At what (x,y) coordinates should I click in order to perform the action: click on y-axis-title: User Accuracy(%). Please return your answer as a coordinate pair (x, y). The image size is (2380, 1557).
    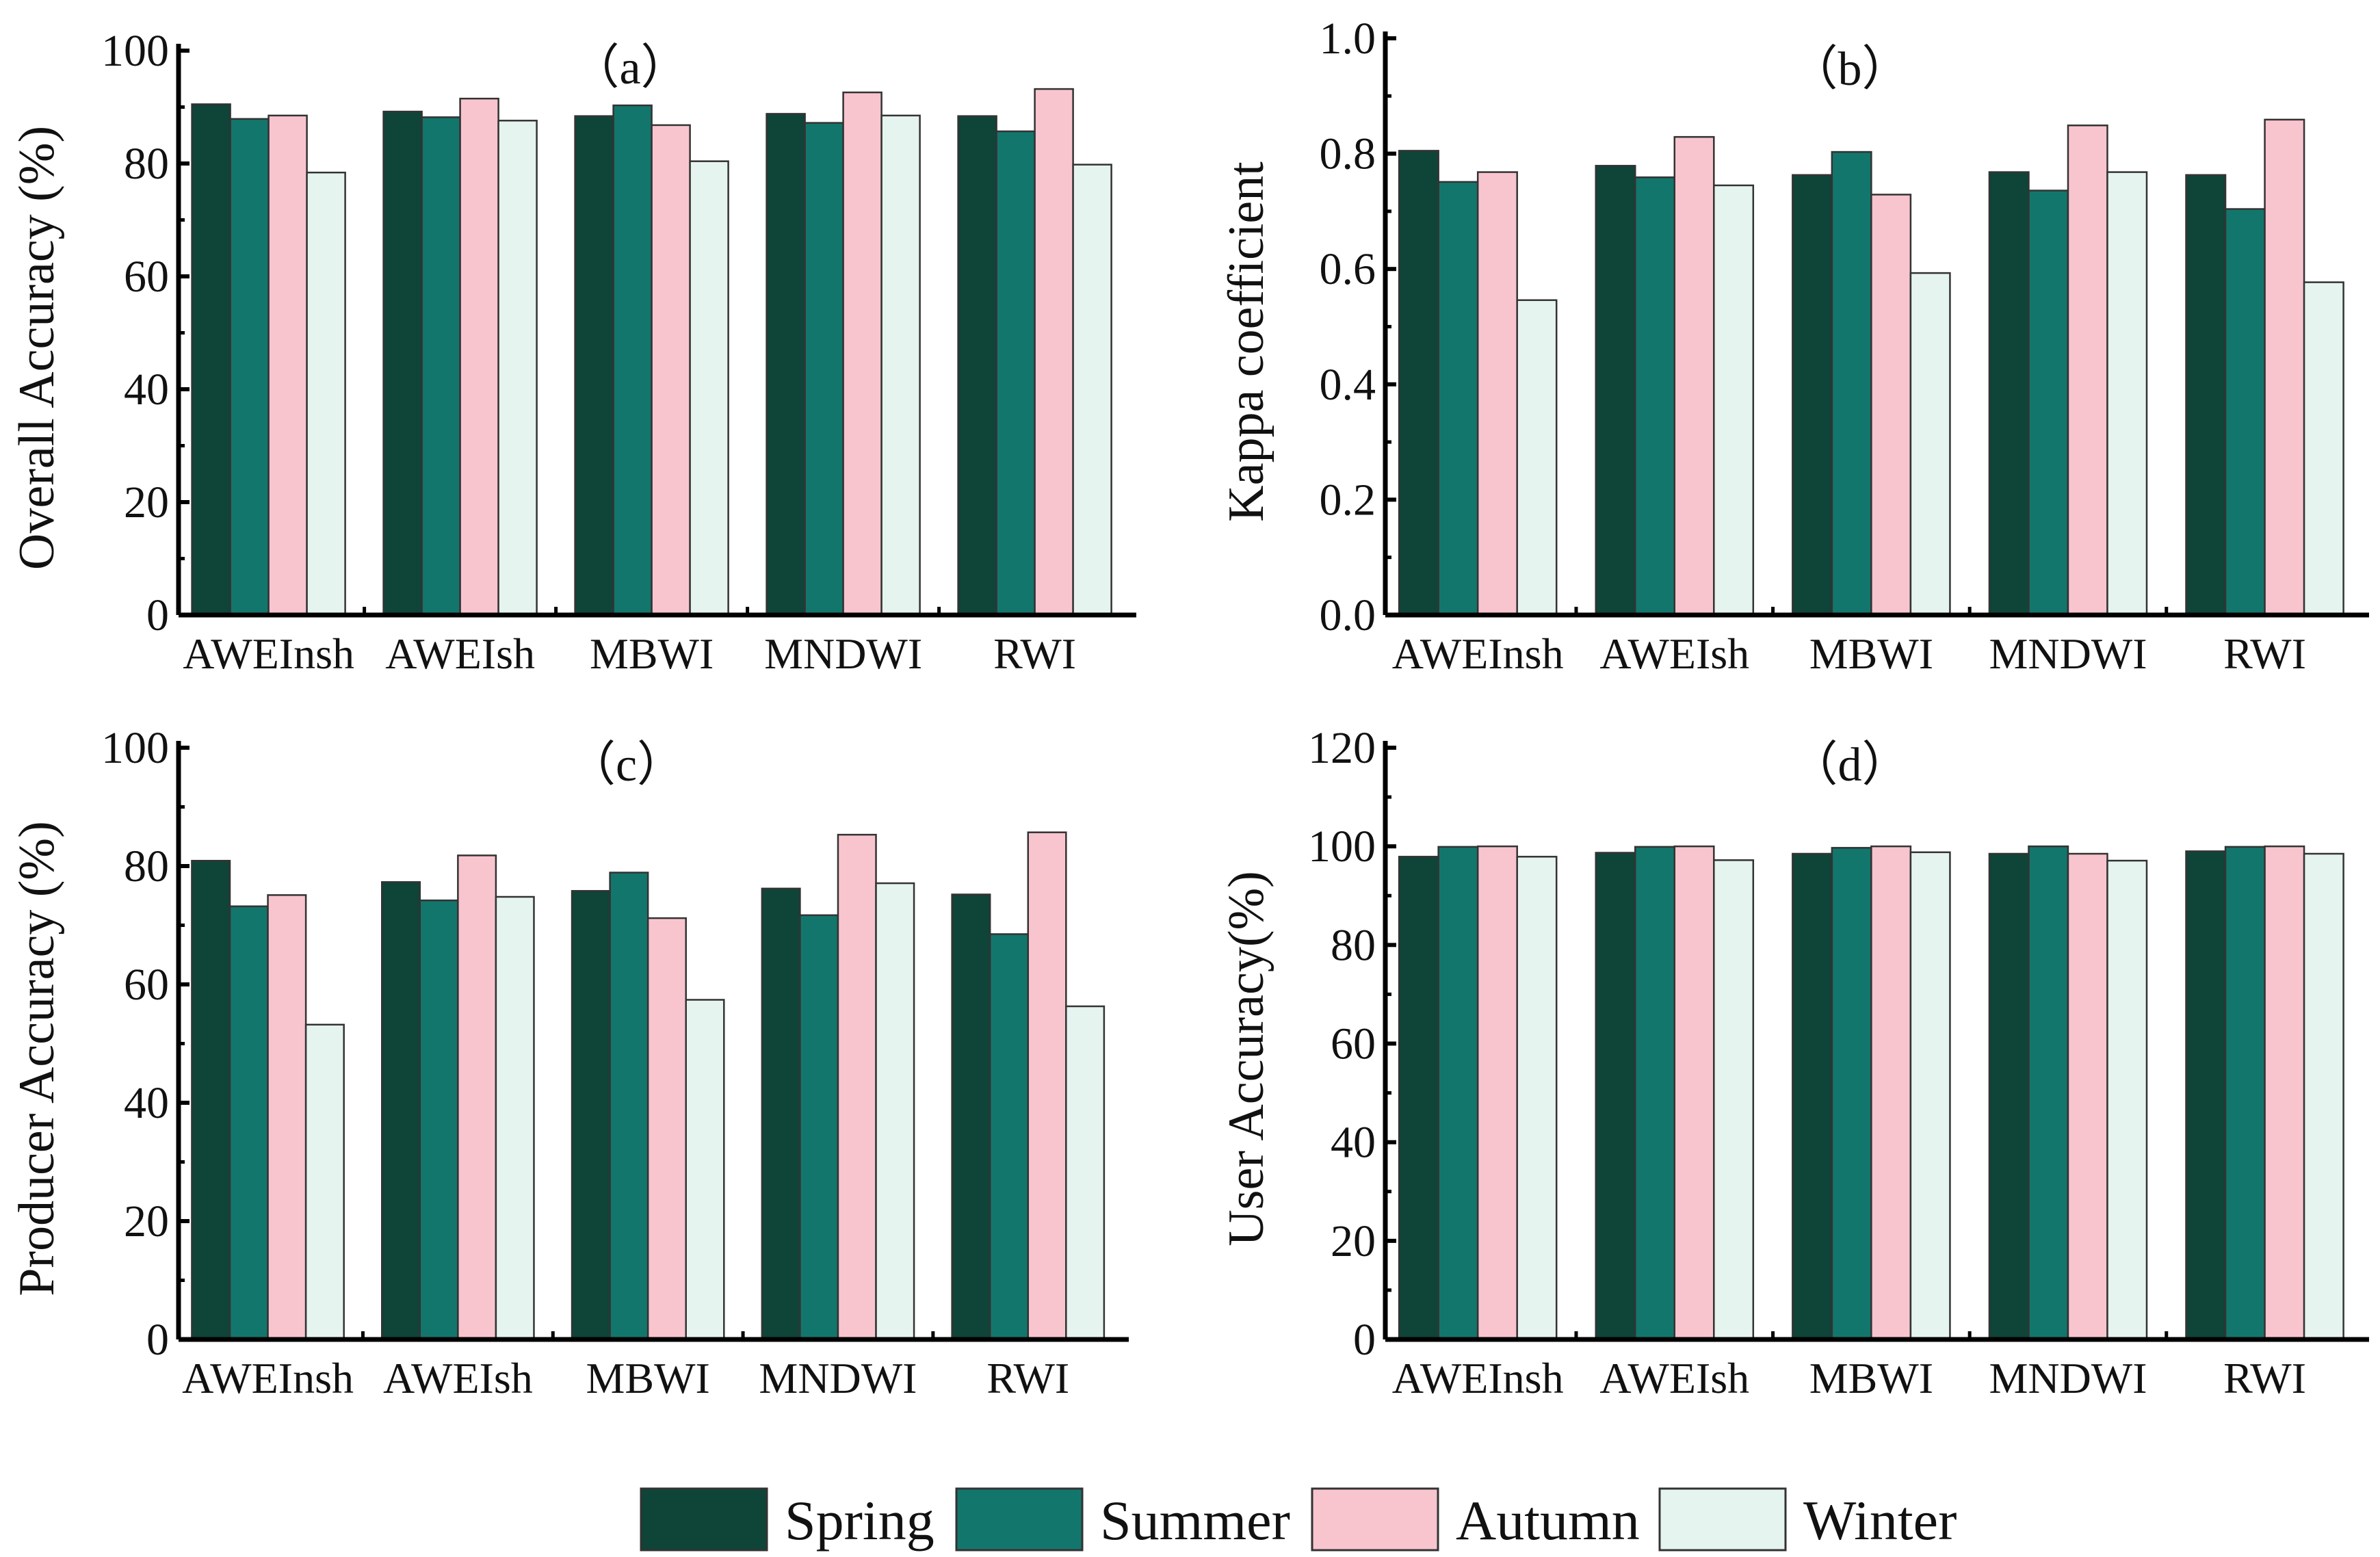
    Looking at the image, I should click on (1246, 1058).